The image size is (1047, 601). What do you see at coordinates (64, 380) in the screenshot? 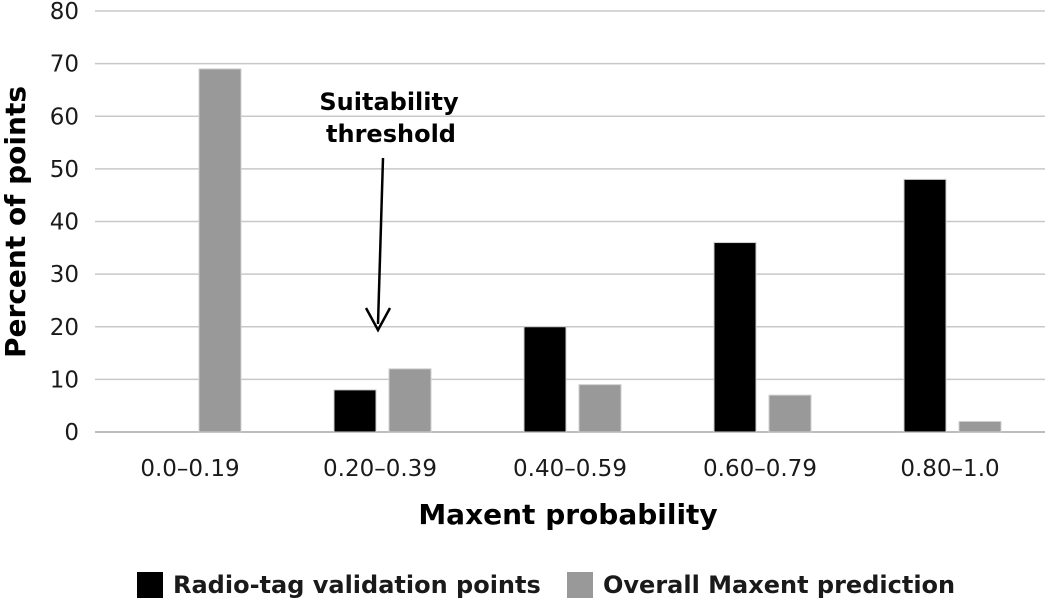
I see `y-tick-label: 10` at bounding box center [64, 380].